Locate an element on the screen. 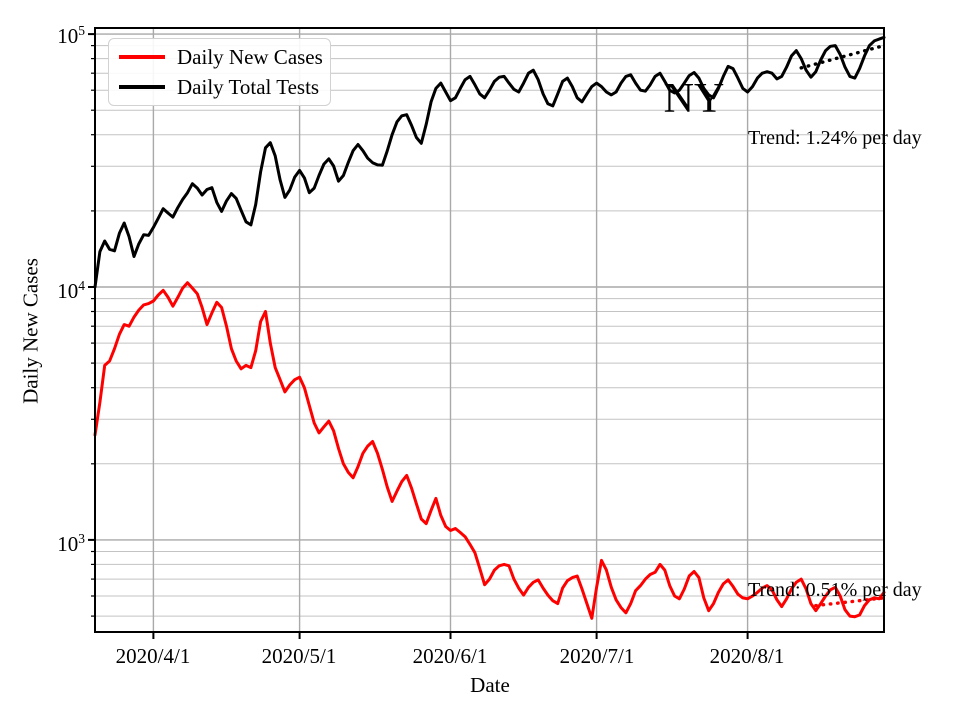 Image resolution: width=960 pixels, height=720 pixels. legend-label: Daily Total Tests is located at coordinates (248, 87).